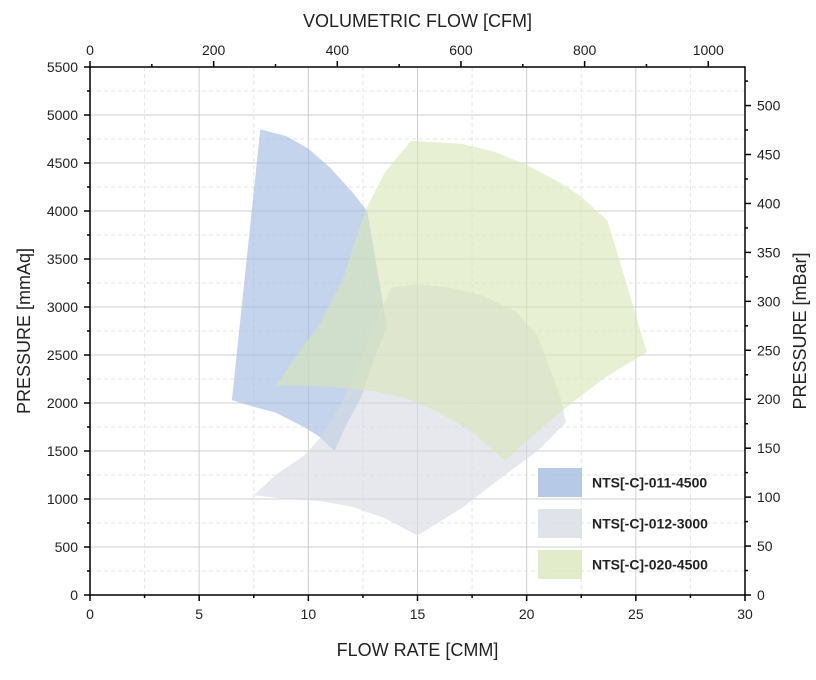  I want to click on x2-tick-label: 800, so click(585, 50).